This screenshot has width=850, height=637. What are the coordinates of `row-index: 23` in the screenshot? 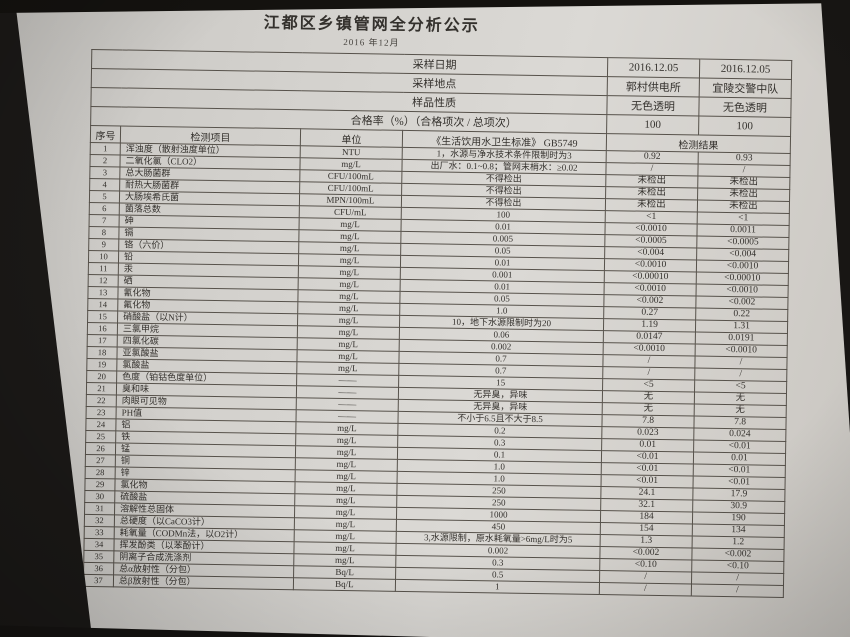 It's located at (101, 412).